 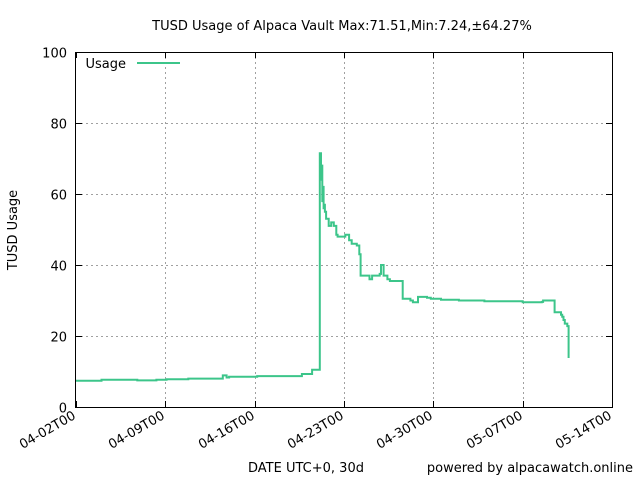 What do you see at coordinates (105, 64) in the screenshot?
I see `legend-label: Usage` at bounding box center [105, 64].